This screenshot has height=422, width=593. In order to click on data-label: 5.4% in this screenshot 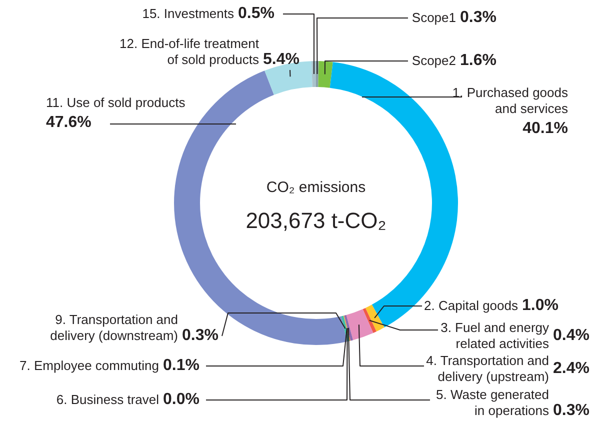, I will do `click(281, 59)`.